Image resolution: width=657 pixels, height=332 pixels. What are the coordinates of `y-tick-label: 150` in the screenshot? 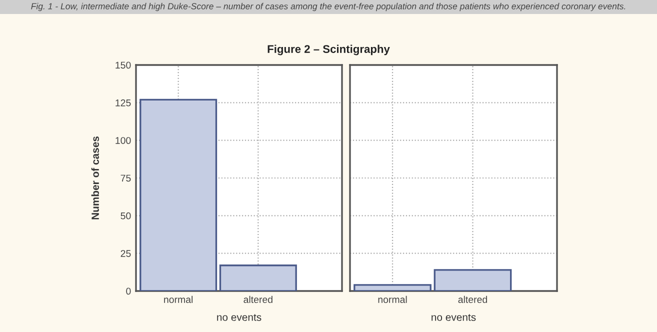 It's located at (123, 65).